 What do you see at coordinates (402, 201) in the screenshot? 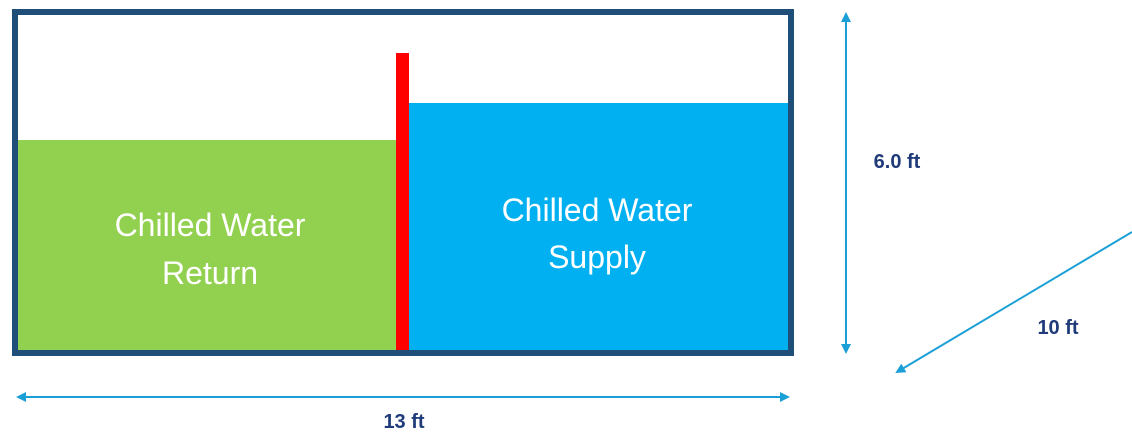
I see `divider` at bounding box center [402, 201].